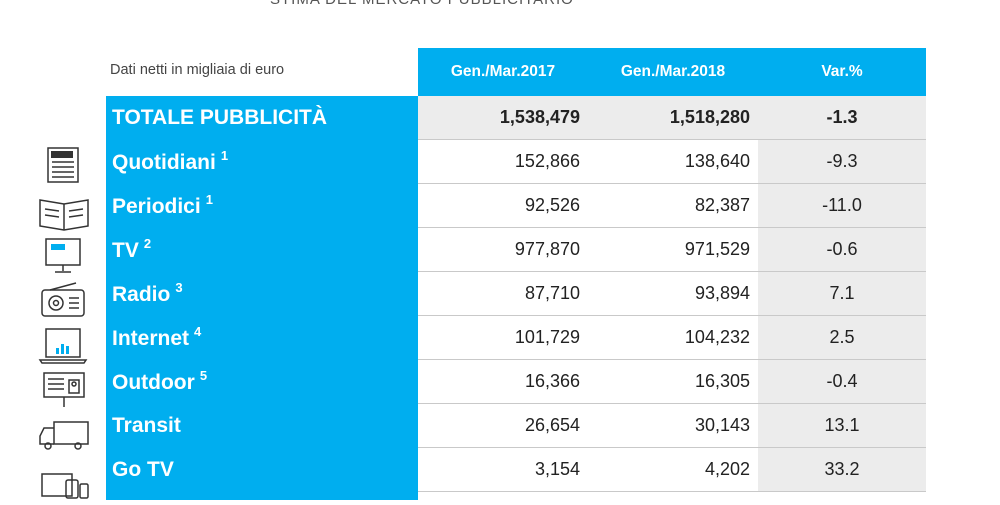 The height and width of the screenshot is (505, 1000). What do you see at coordinates (64, 346) in the screenshot?
I see `laptop-icon` at bounding box center [64, 346].